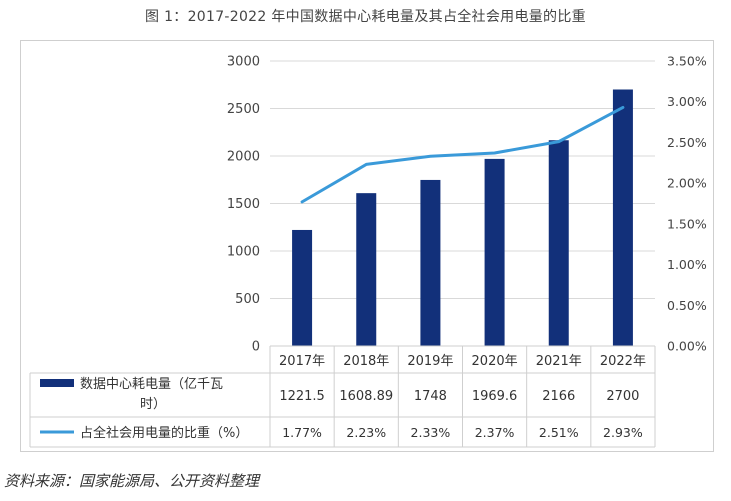 This screenshot has width=731, height=501. What do you see at coordinates (430, 361) in the screenshot?
I see `category-label: 2019年` at bounding box center [430, 361].